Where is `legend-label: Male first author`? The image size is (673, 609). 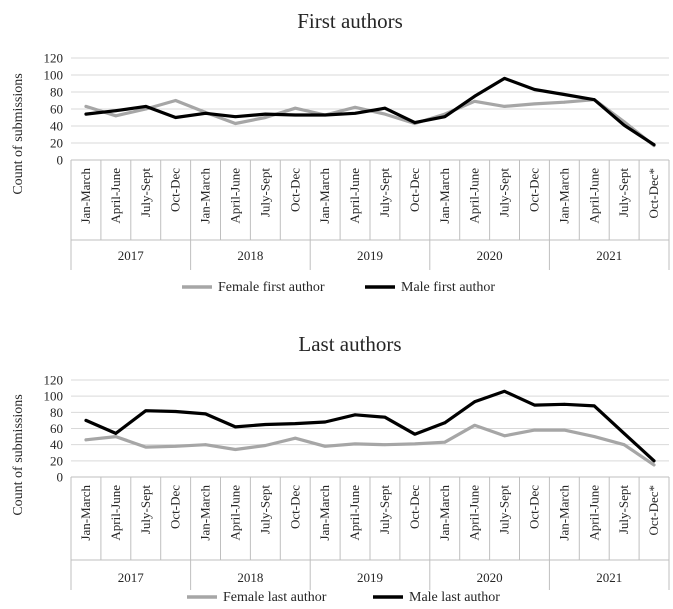
legend-label: Male first author is located at coordinates (448, 287).